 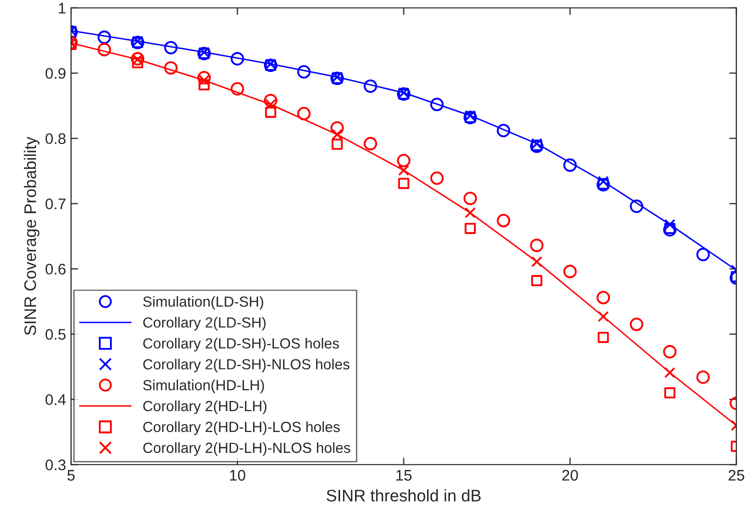 What do you see at coordinates (56, 400) in the screenshot?
I see `y-tick-label: 0.4` at bounding box center [56, 400].